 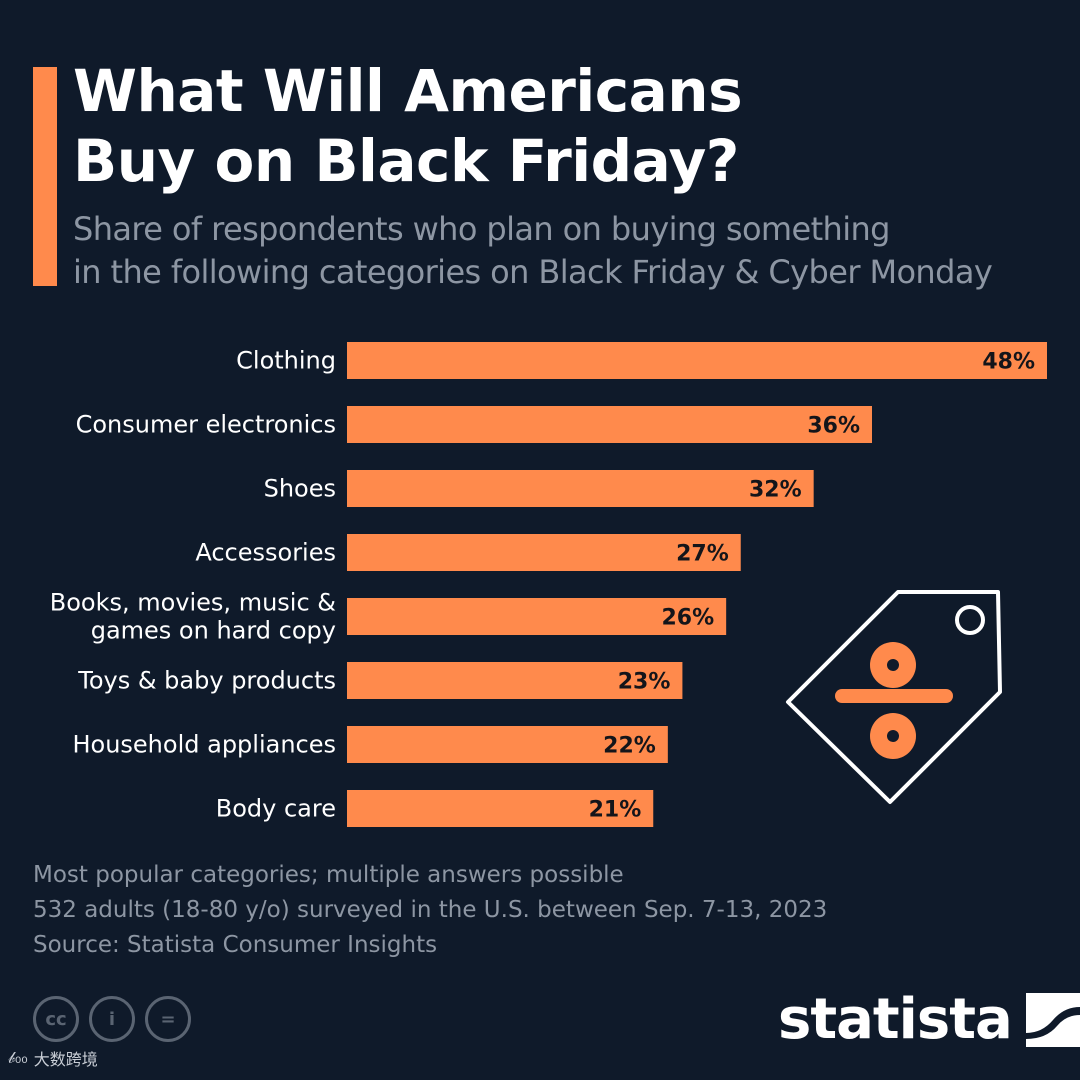 I want to click on bar-value-label-4: 26%, so click(x=687, y=618).